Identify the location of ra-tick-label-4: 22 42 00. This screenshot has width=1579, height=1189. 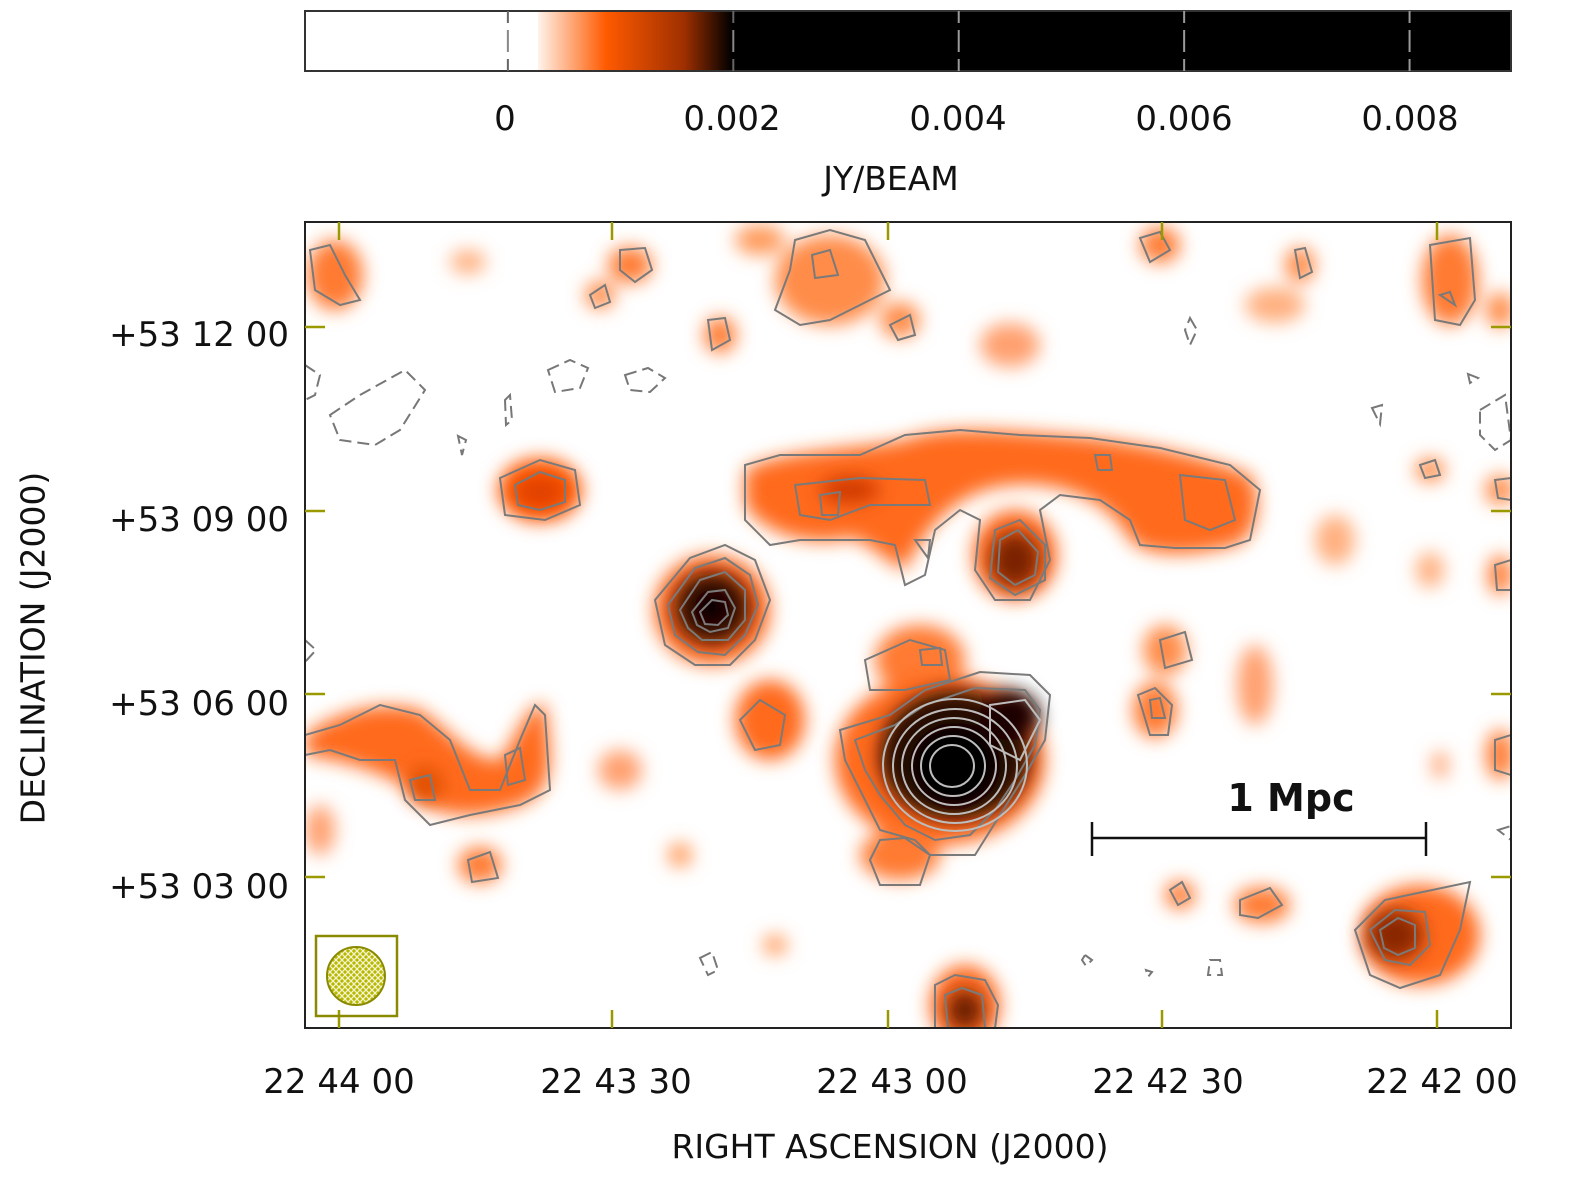
(1442, 1082).